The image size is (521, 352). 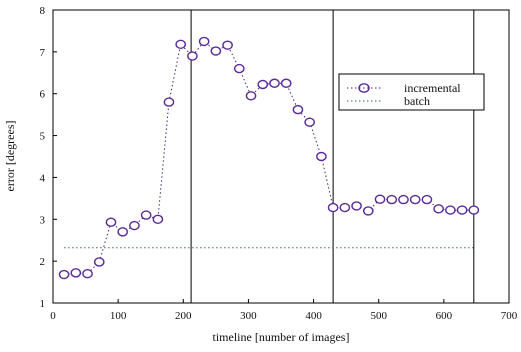 I want to click on x-tick-label-100: 100, so click(x=118, y=316).